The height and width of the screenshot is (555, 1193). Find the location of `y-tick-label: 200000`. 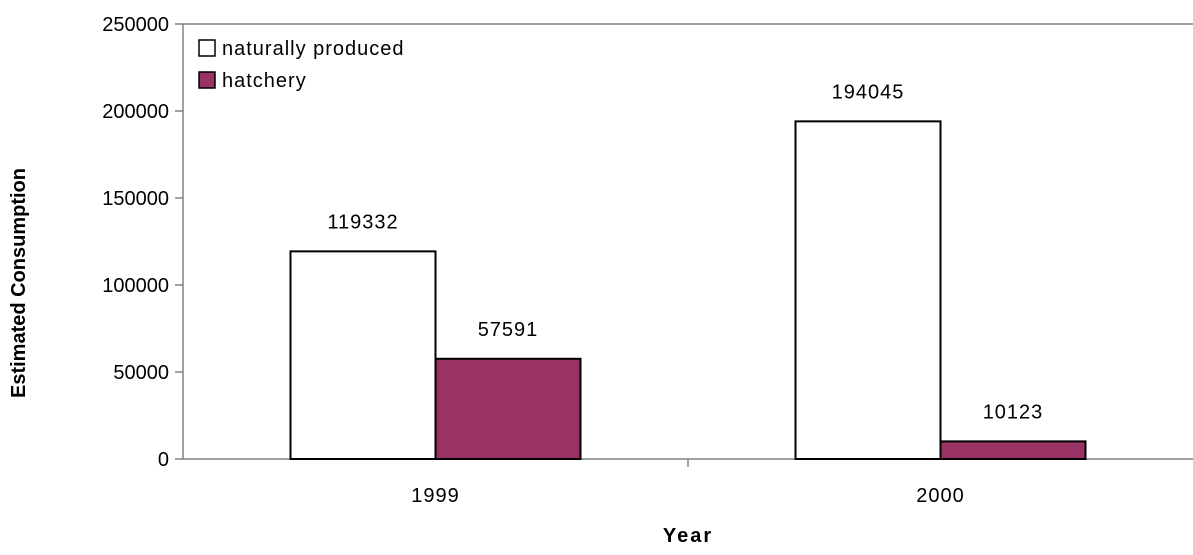

y-tick-label: 200000 is located at coordinates (135, 112).